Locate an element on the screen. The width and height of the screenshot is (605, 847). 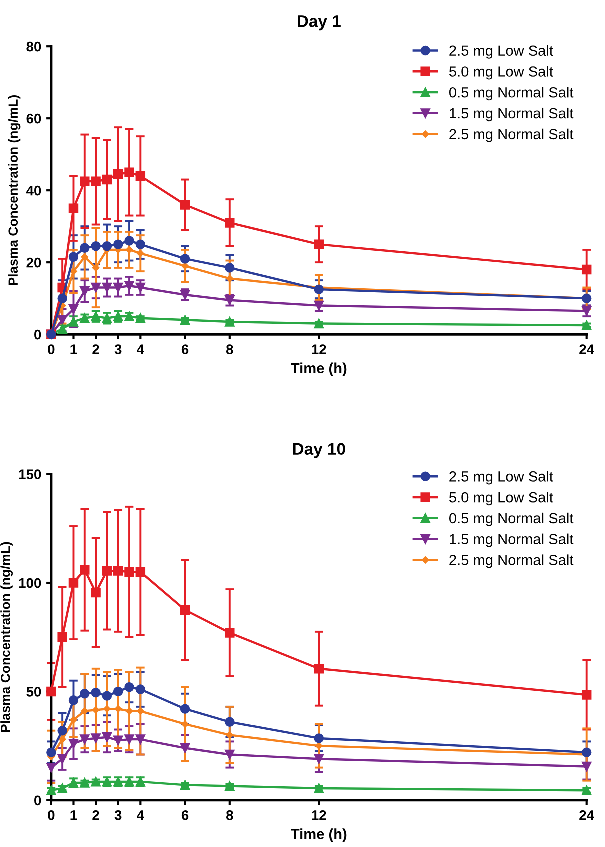
y-tick-label: 80 is located at coordinates (34, 47).